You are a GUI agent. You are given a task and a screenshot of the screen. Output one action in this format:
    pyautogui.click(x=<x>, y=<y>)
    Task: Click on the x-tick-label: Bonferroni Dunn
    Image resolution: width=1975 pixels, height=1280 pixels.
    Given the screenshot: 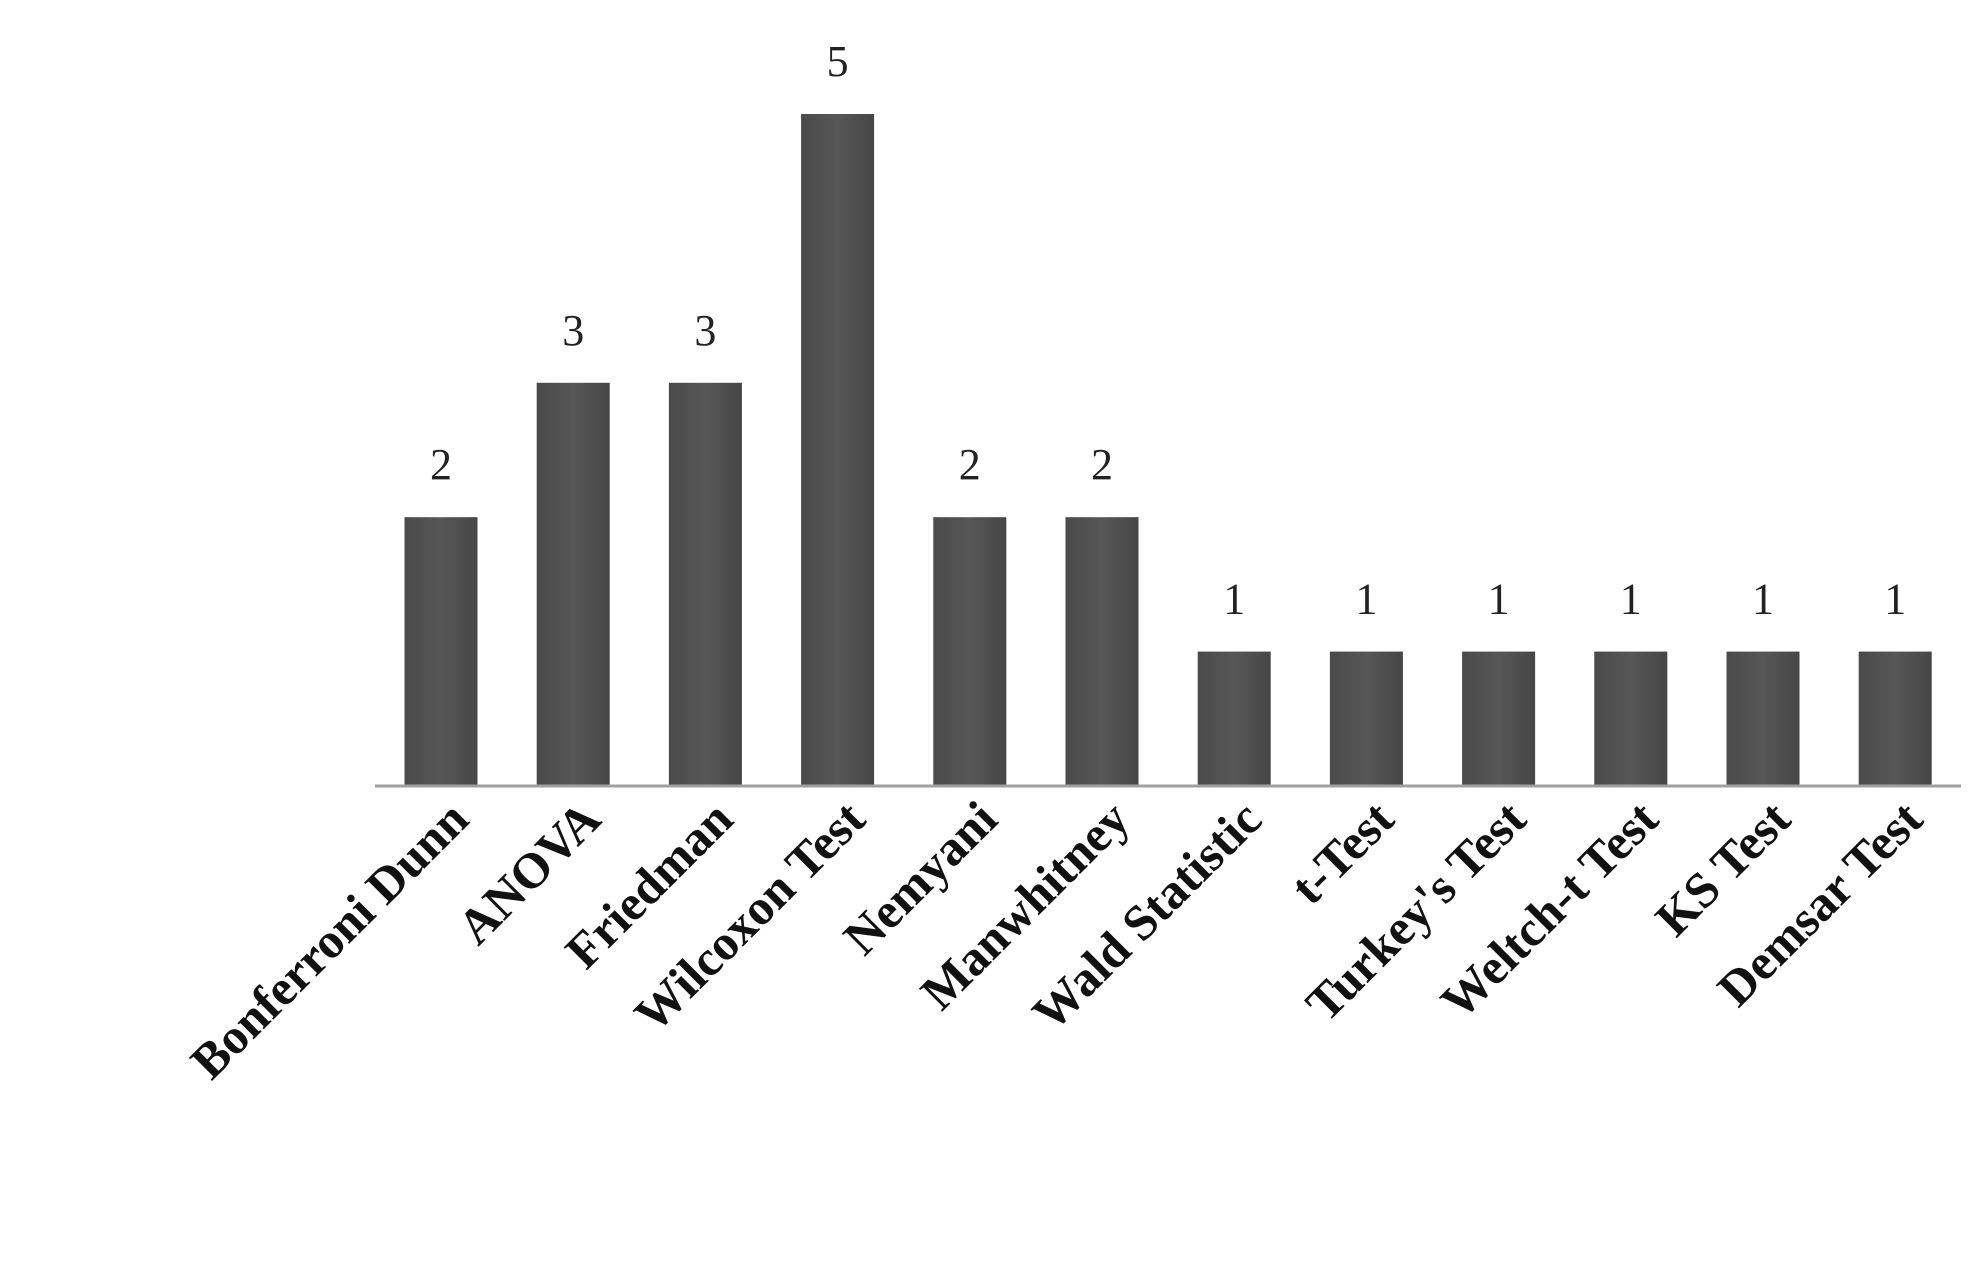 What is the action you would take?
    pyautogui.click(x=329, y=939)
    